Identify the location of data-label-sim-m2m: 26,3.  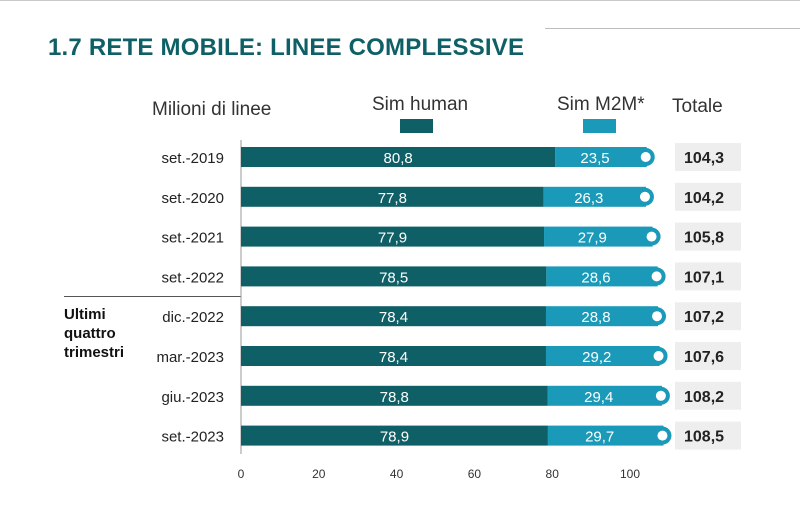
(588, 198).